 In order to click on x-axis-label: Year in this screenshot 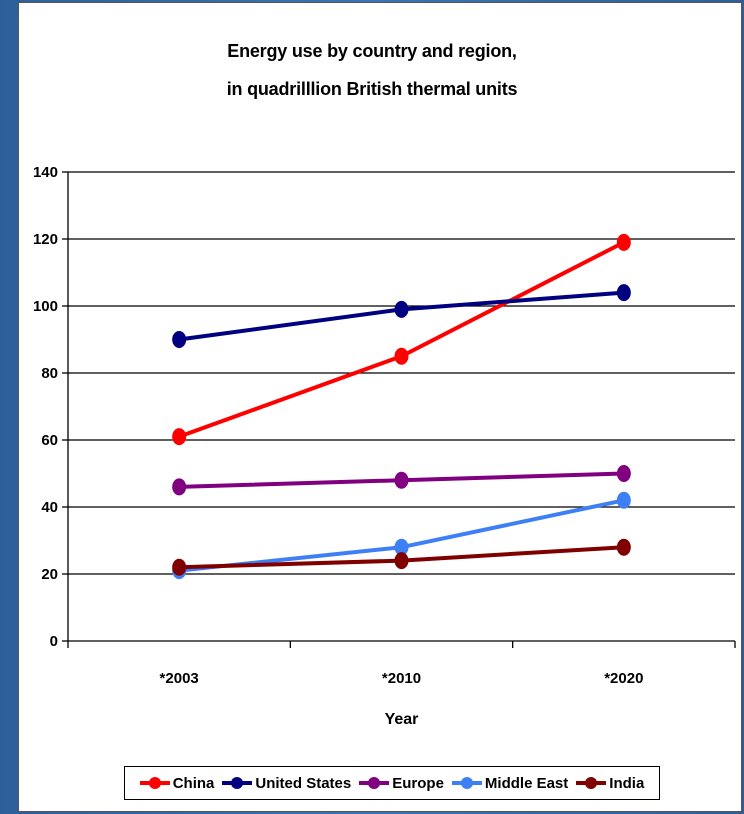, I will do `click(402, 719)`.